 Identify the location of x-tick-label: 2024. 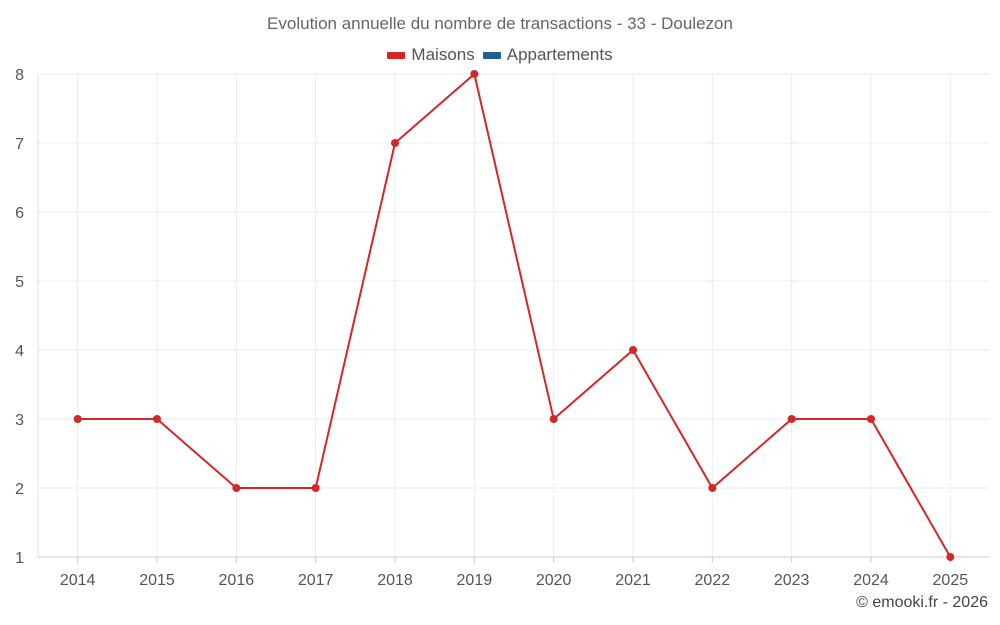
(871, 580).